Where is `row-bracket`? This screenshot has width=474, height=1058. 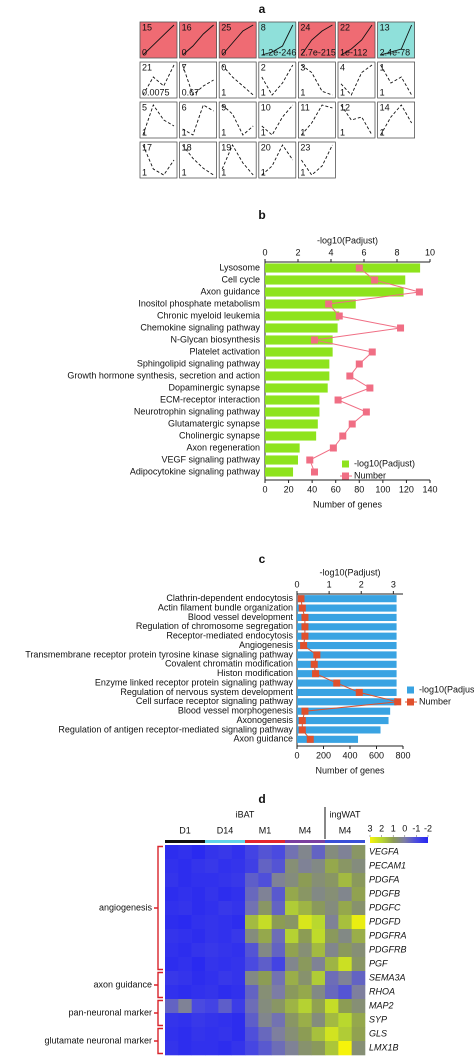 row-bracket is located at coordinates (158, 908).